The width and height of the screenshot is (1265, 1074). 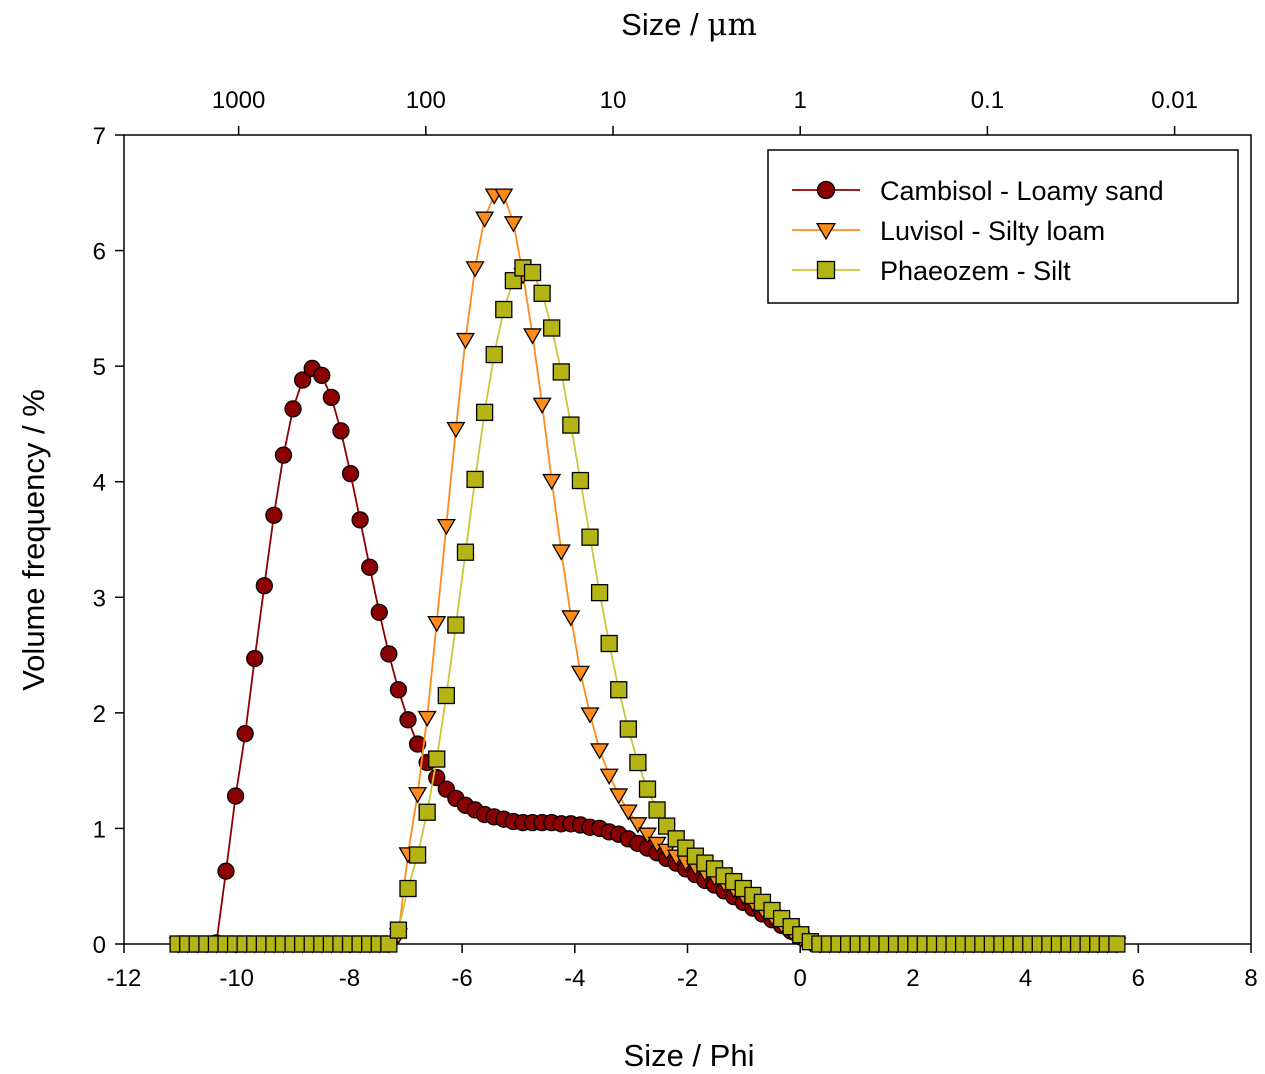 I want to click on top-axis-title-prefix: Size /, so click(x=664, y=24).